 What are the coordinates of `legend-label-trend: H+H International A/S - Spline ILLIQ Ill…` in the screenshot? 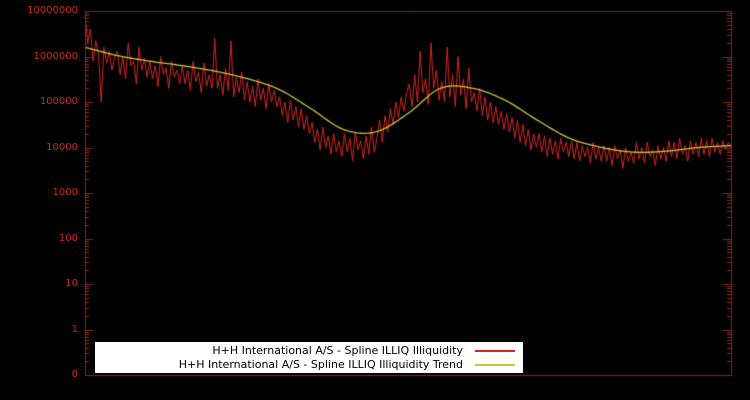 It's located at (320, 364).